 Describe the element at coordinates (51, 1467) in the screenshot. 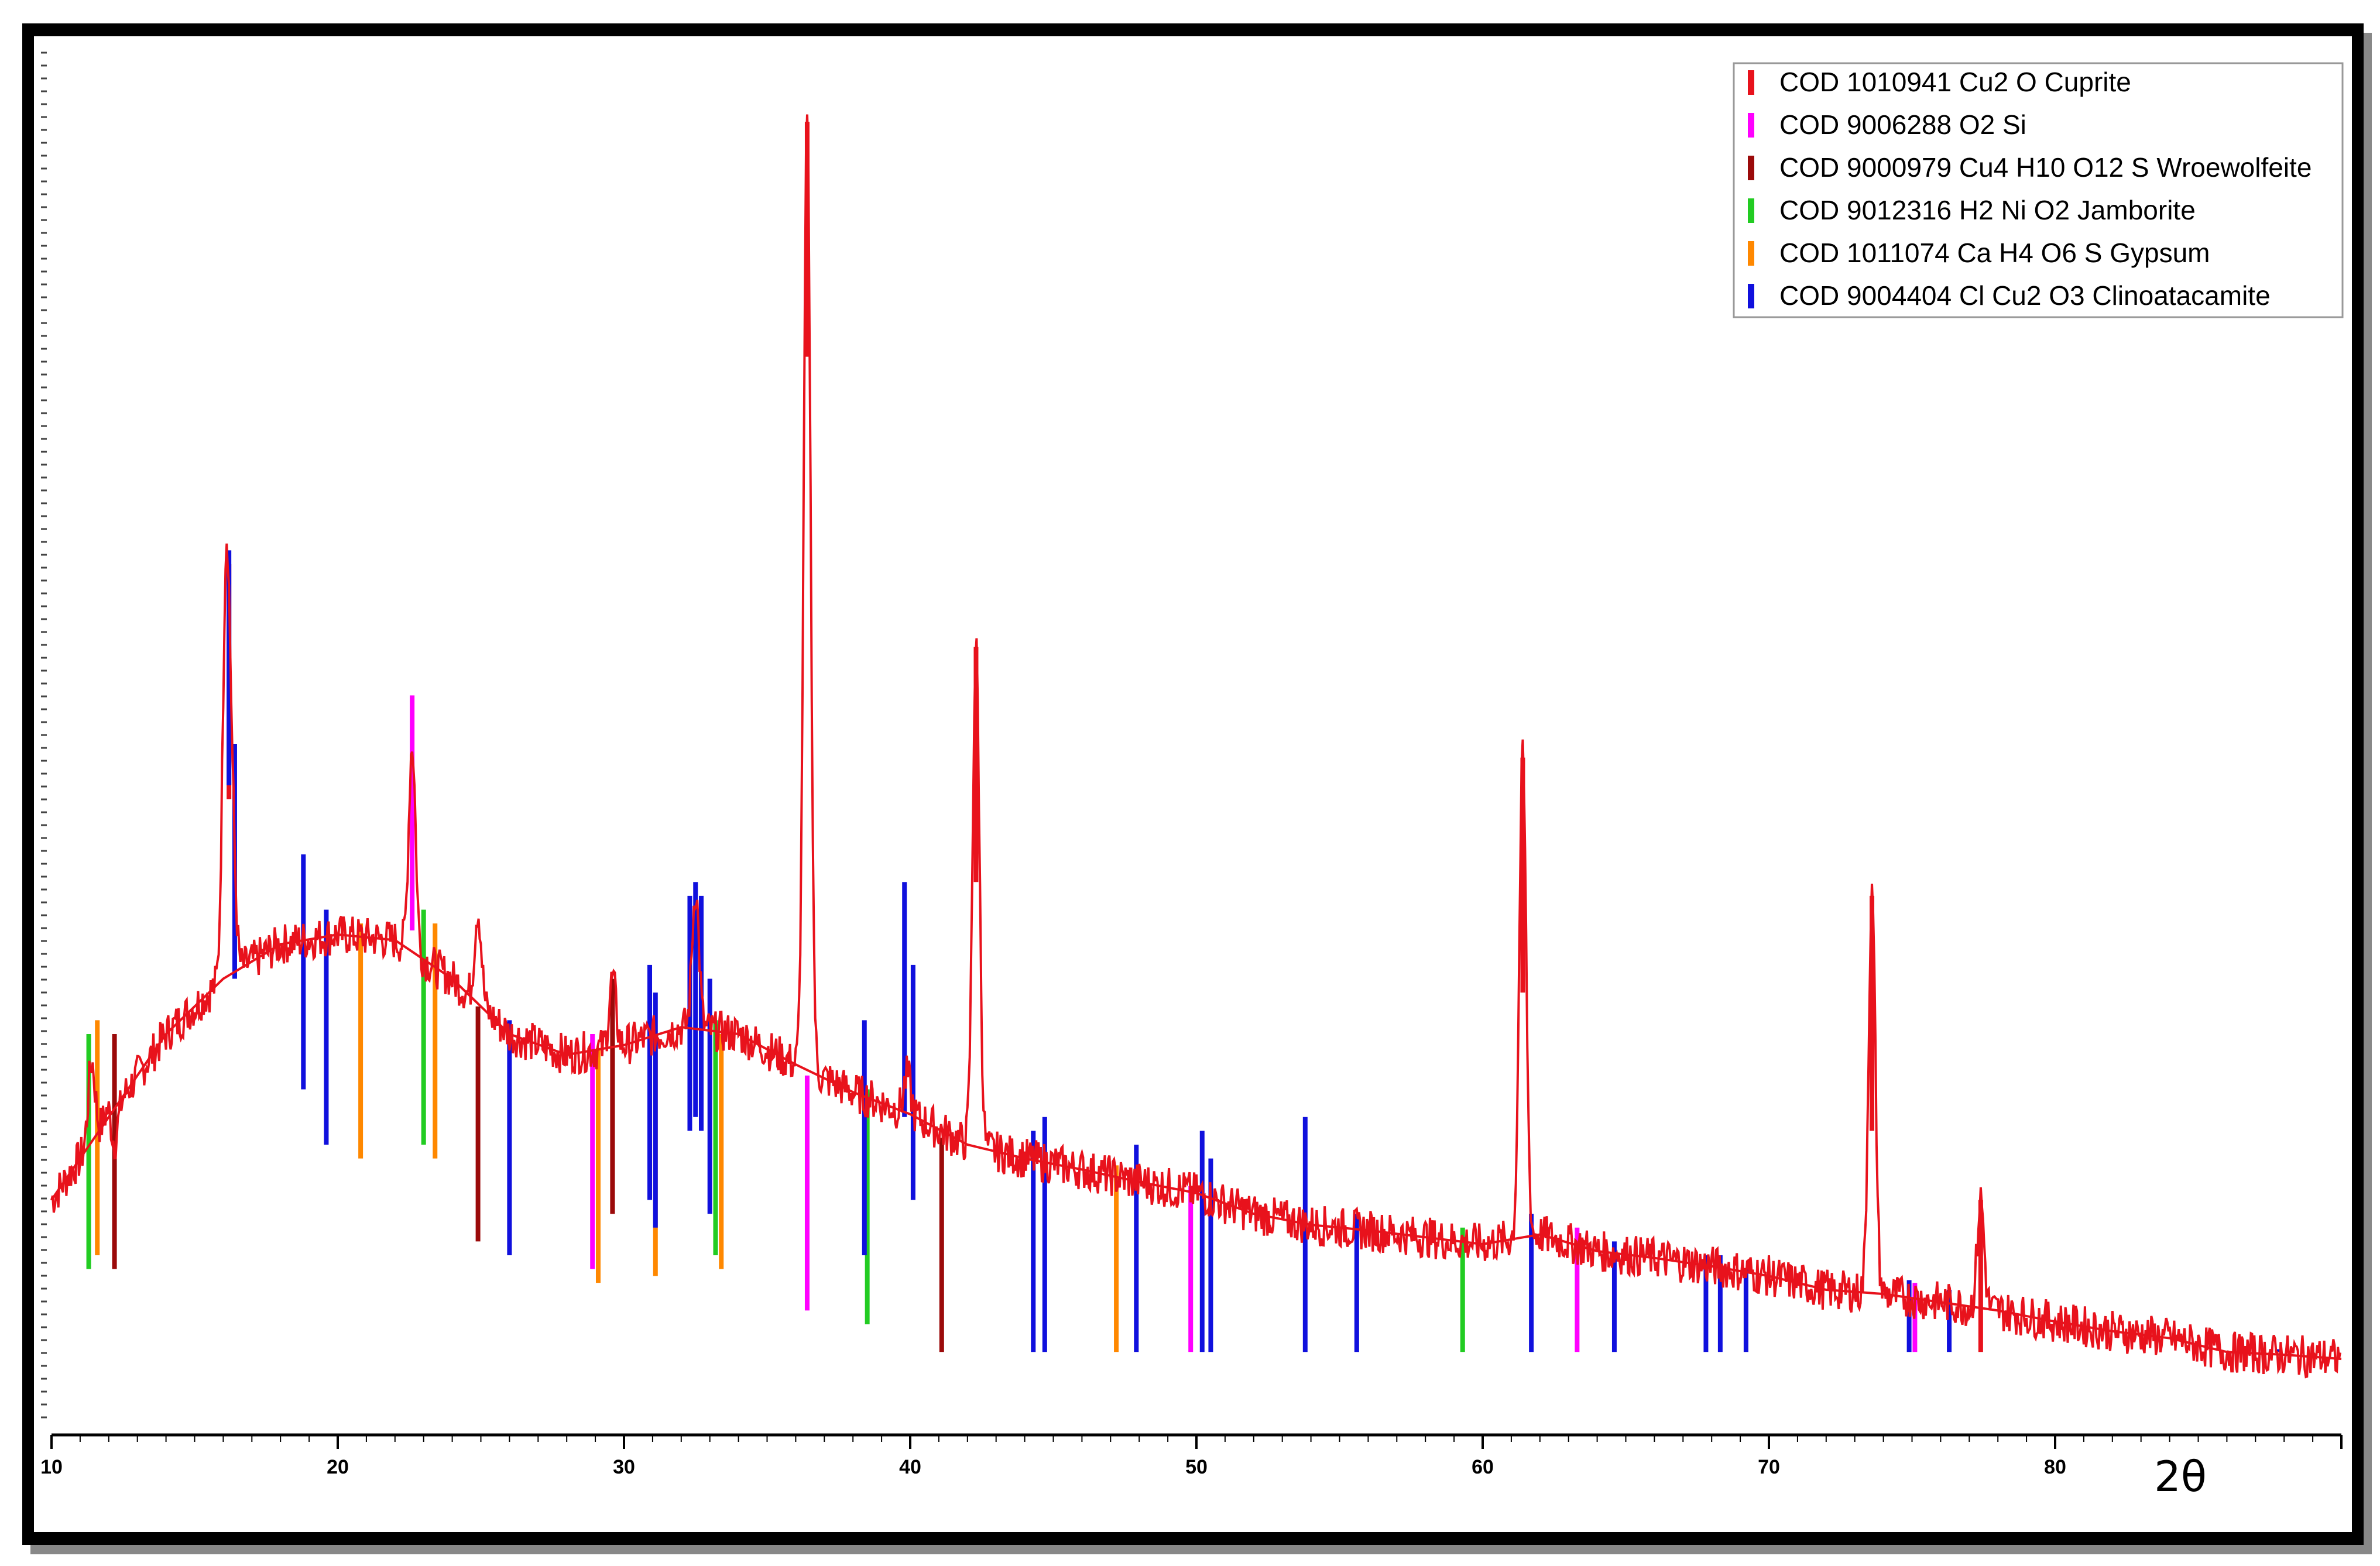

I see `x-tick-label: 10` at that location.